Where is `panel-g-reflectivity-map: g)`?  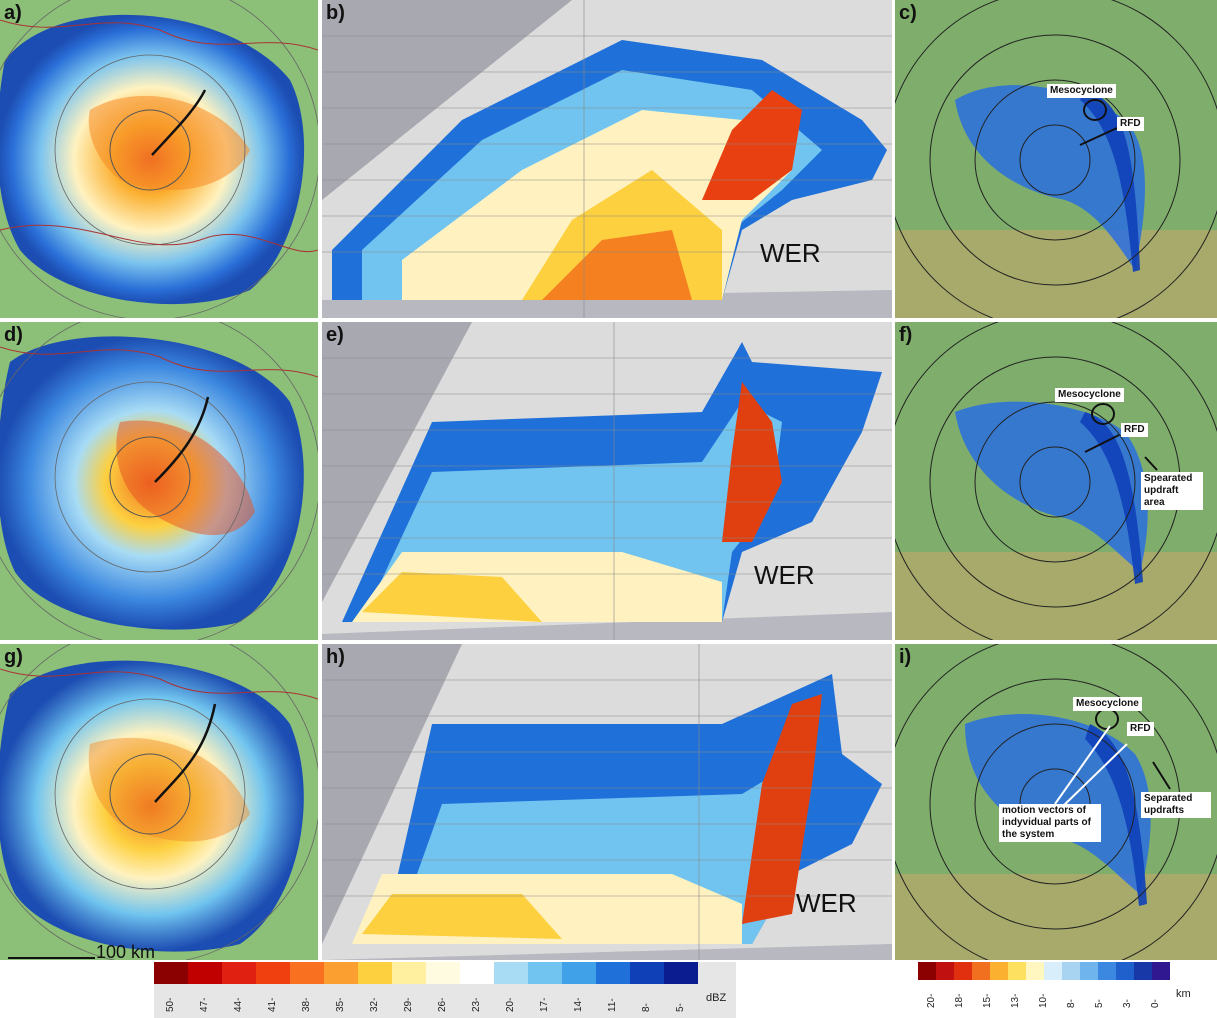
panel-g-reflectivity-map: g) is located at coordinates (159, 802).